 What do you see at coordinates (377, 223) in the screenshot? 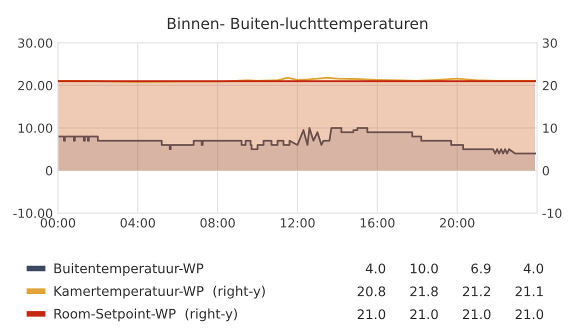
I see `x-tick-label: 16:00` at bounding box center [377, 223].